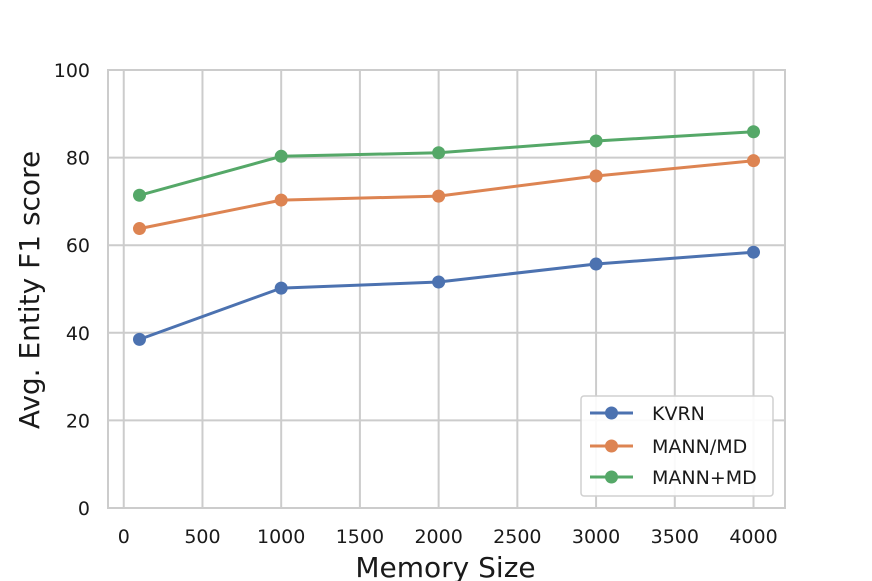 The width and height of the screenshot is (872, 581). I want to click on x-tick-label: 4000, so click(753, 537).